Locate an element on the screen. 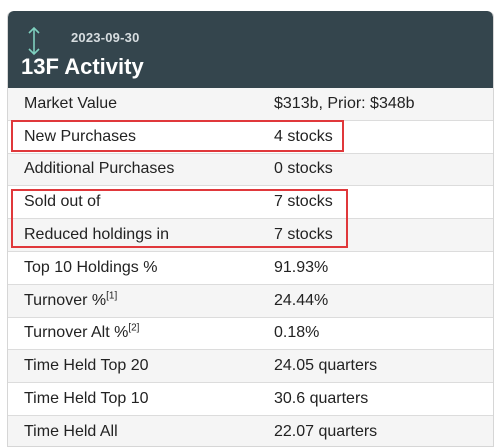 This screenshot has height=447, width=500. row-value: 91.93% is located at coordinates (301, 267).